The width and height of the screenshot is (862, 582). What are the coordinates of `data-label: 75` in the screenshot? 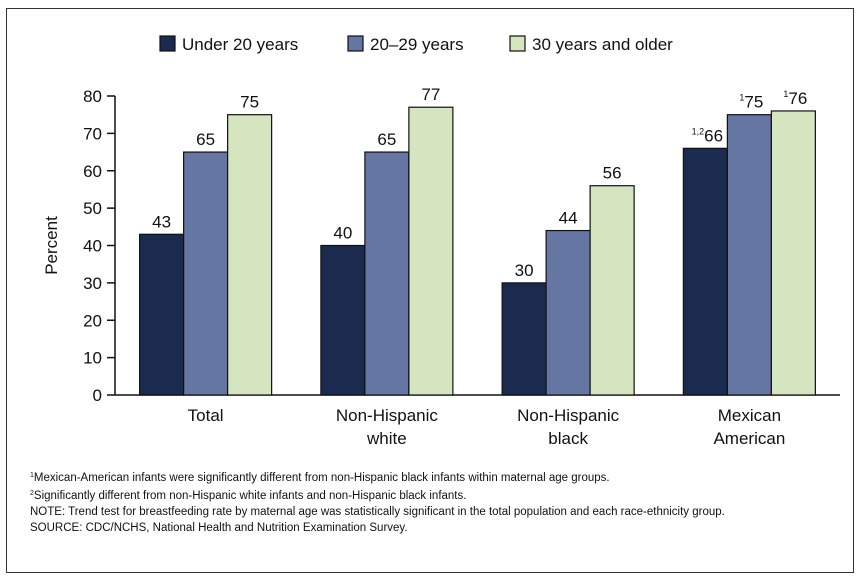 It's located at (249, 102).